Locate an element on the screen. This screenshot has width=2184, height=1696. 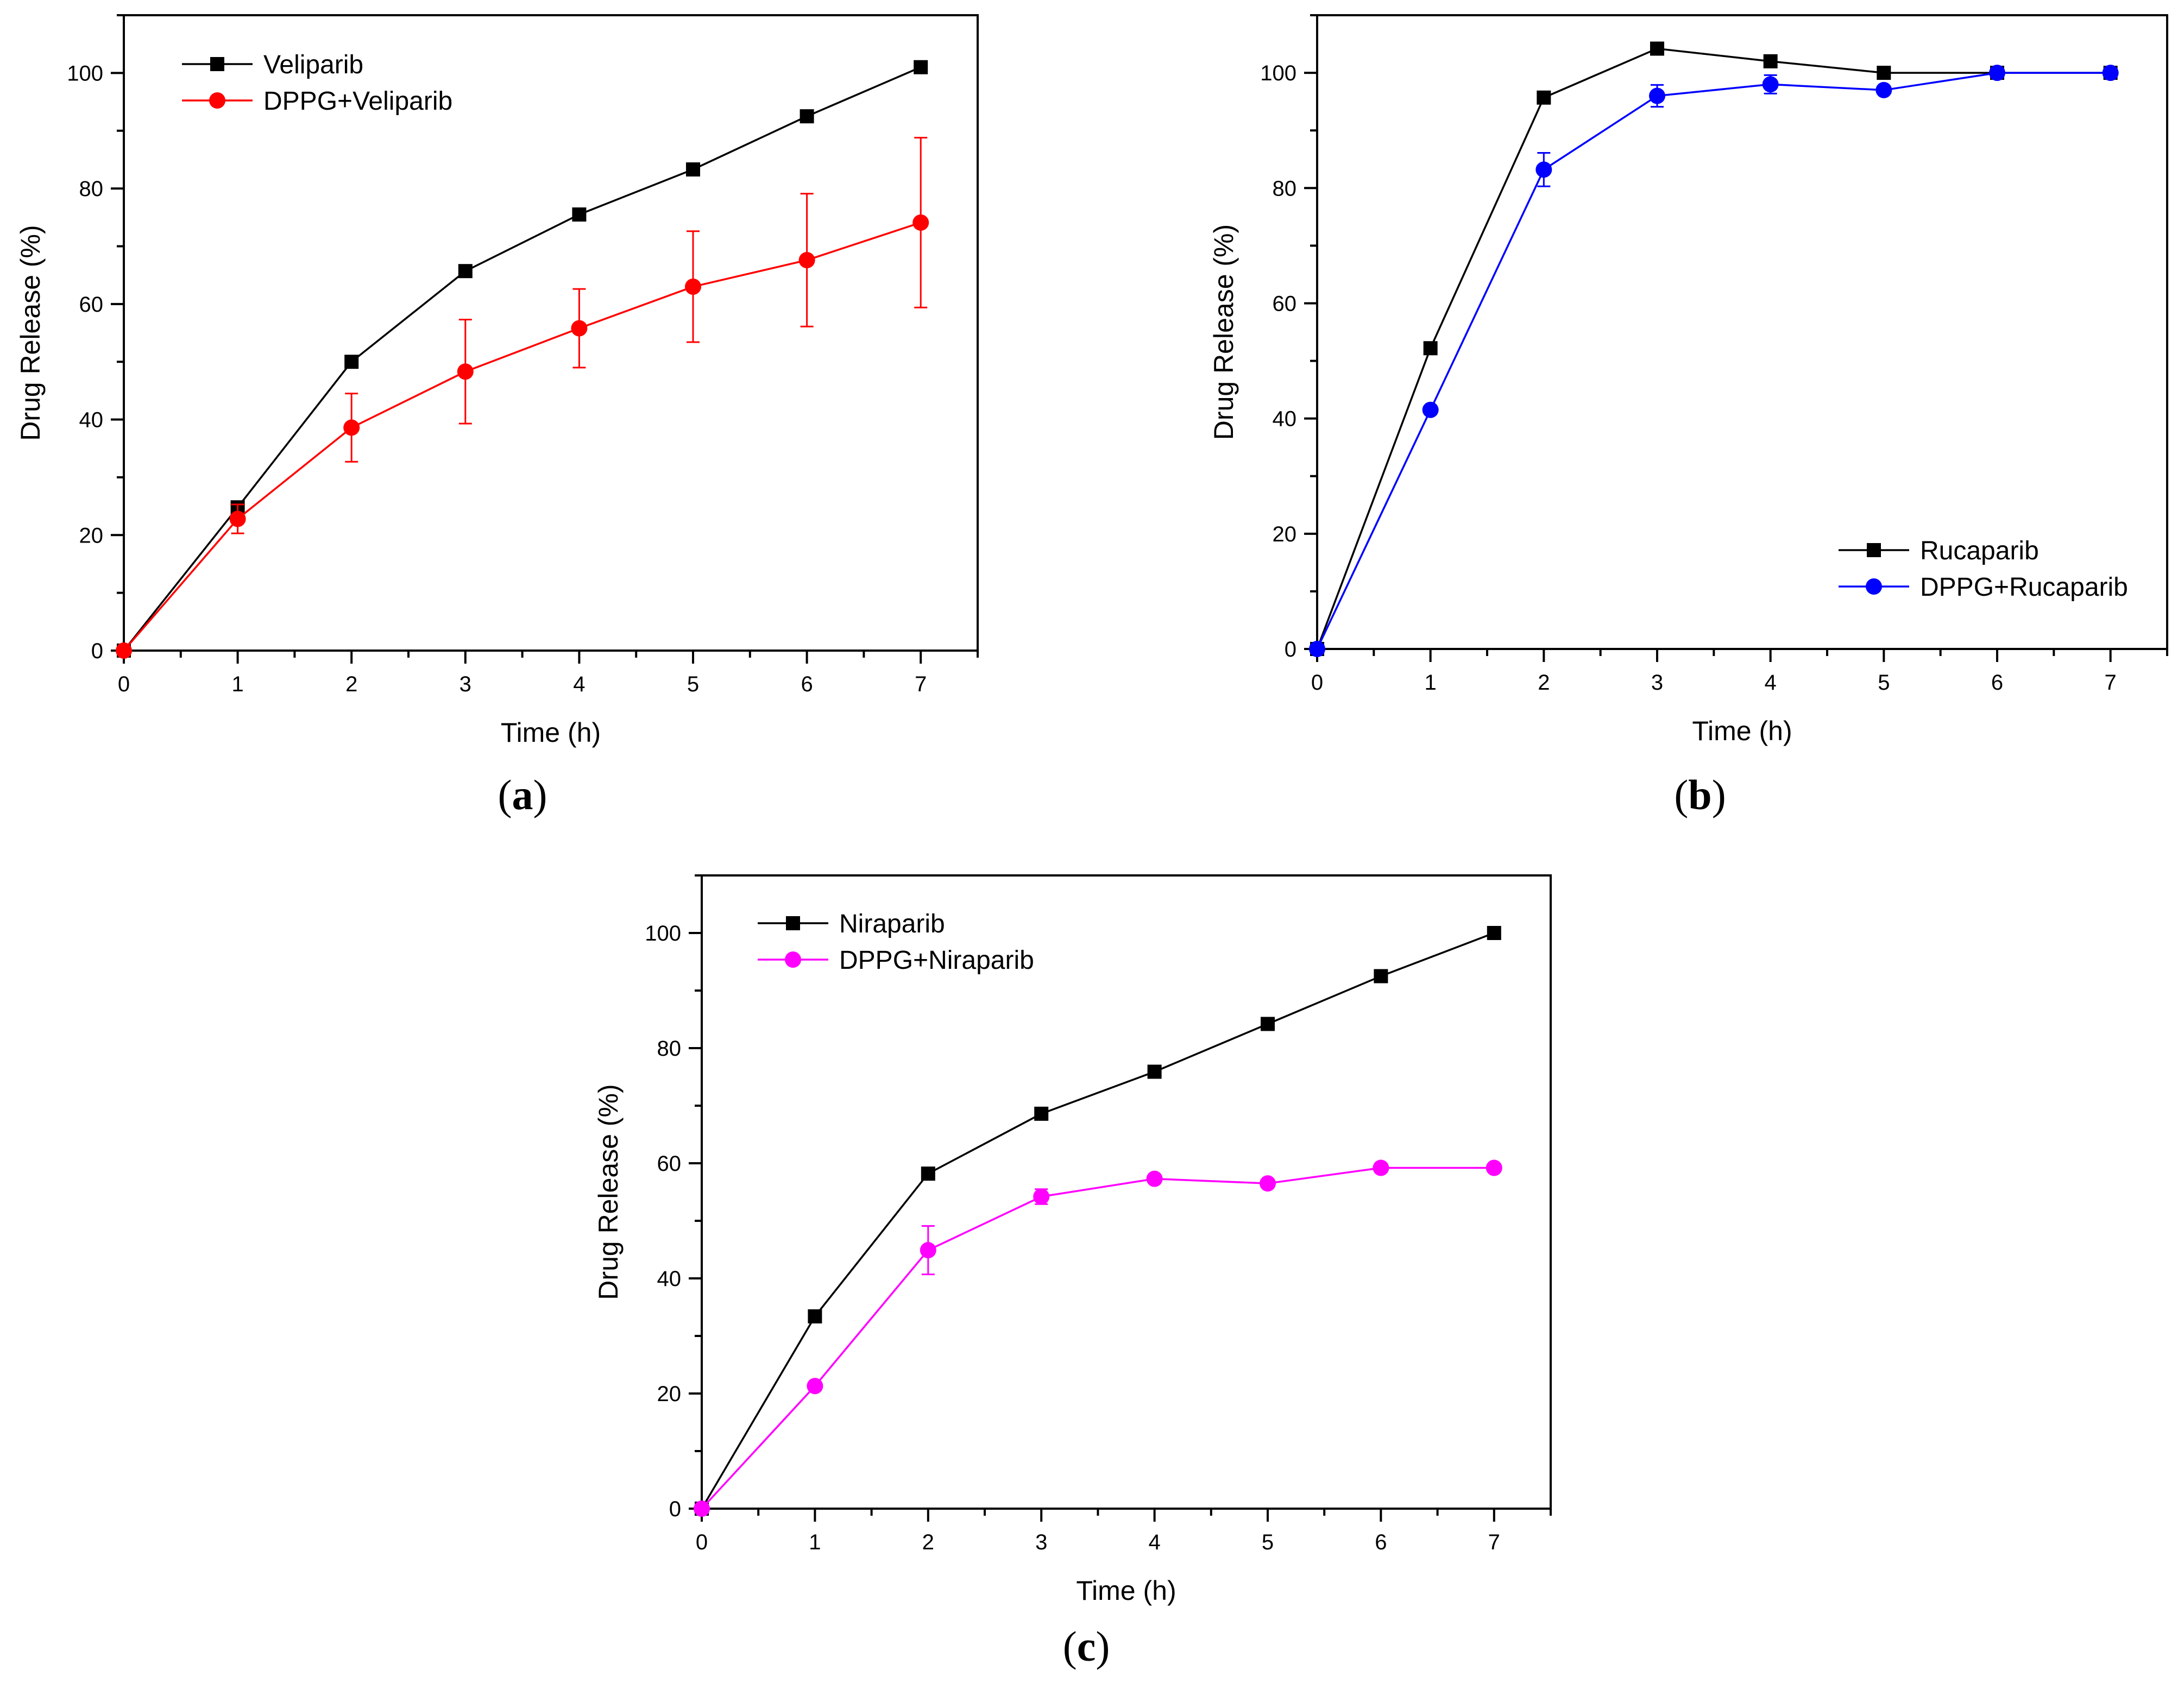
legend: Niraparib DPPG+Niraparib is located at coordinates (896, 942).